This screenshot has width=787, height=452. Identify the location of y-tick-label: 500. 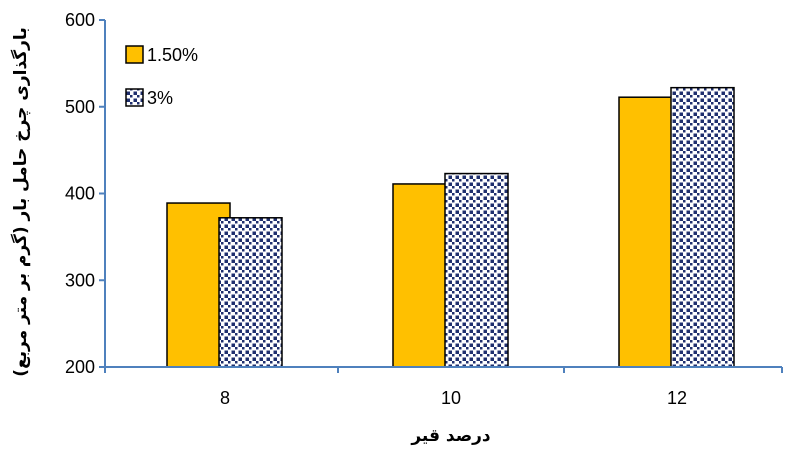
(80, 107).